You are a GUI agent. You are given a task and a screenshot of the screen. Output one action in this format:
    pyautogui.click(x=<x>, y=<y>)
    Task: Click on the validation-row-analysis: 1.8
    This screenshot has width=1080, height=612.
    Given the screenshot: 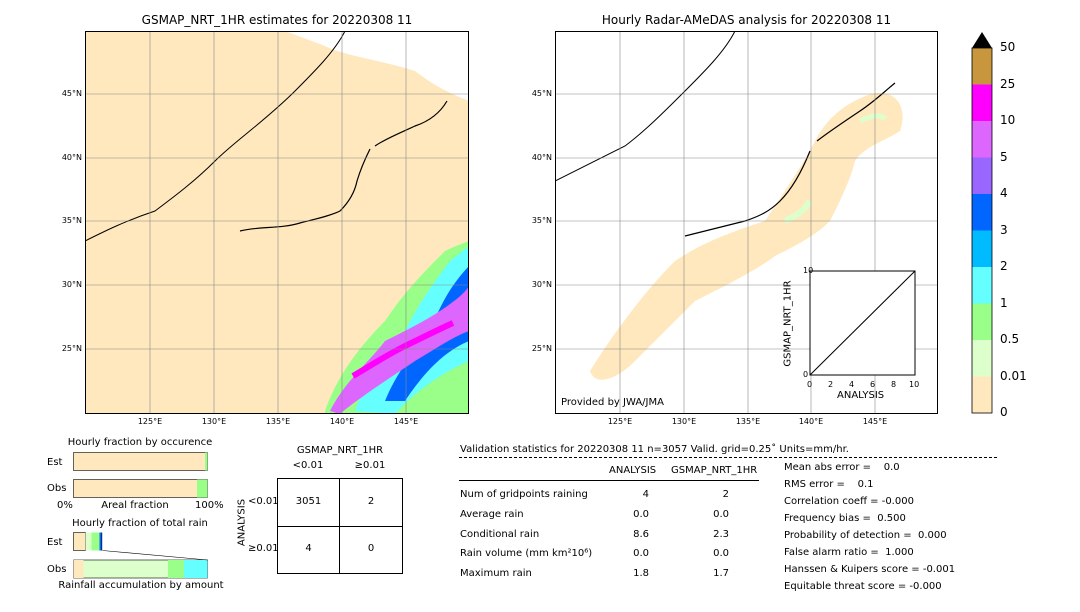 What is the action you would take?
    pyautogui.click(x=641, y=573)
    